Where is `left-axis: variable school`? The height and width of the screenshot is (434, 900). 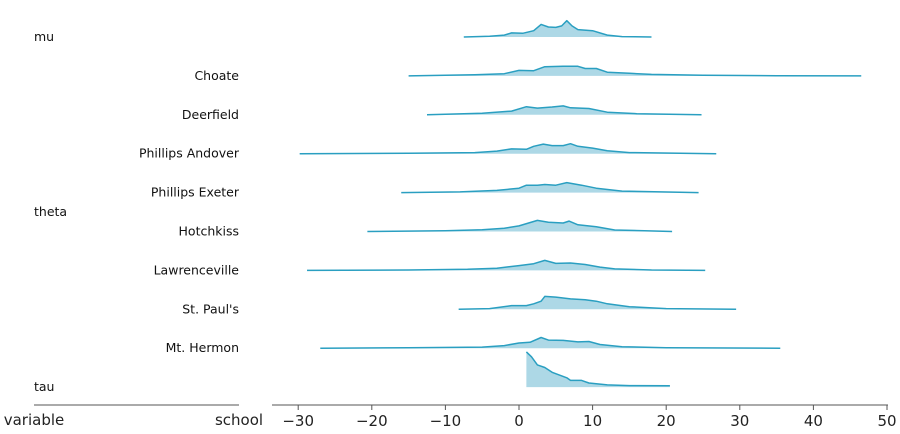 left-axis: variable school is located at coordinates (133, 416).